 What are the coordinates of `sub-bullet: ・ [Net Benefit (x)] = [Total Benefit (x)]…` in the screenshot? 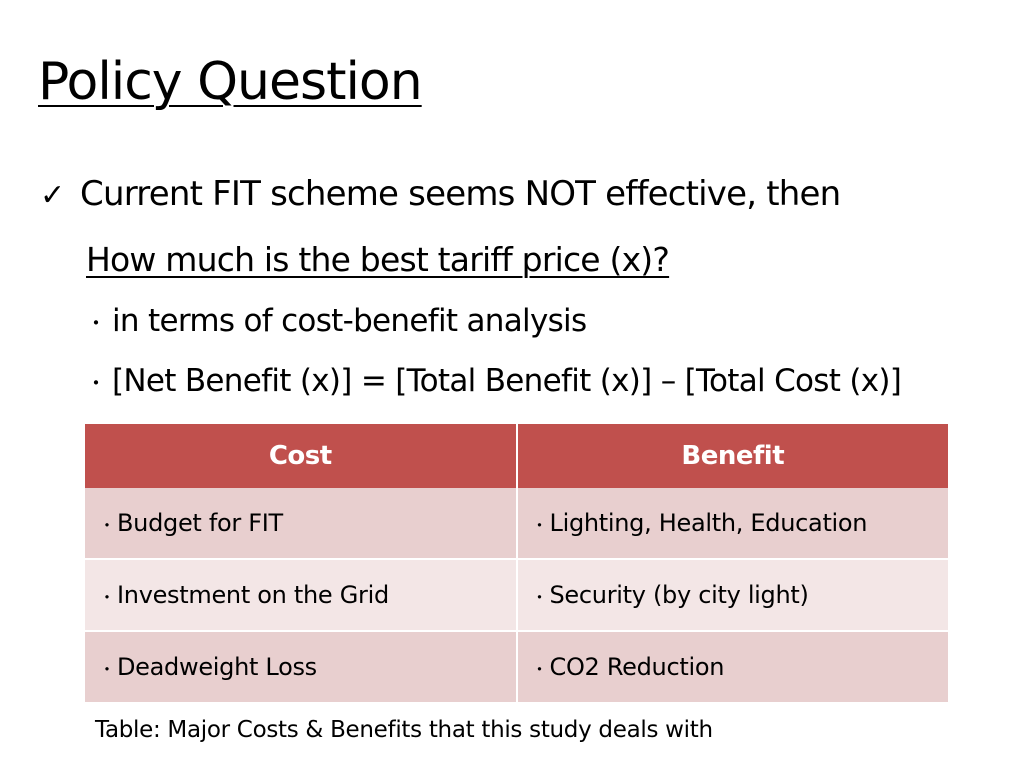 It's located at (494, 382).